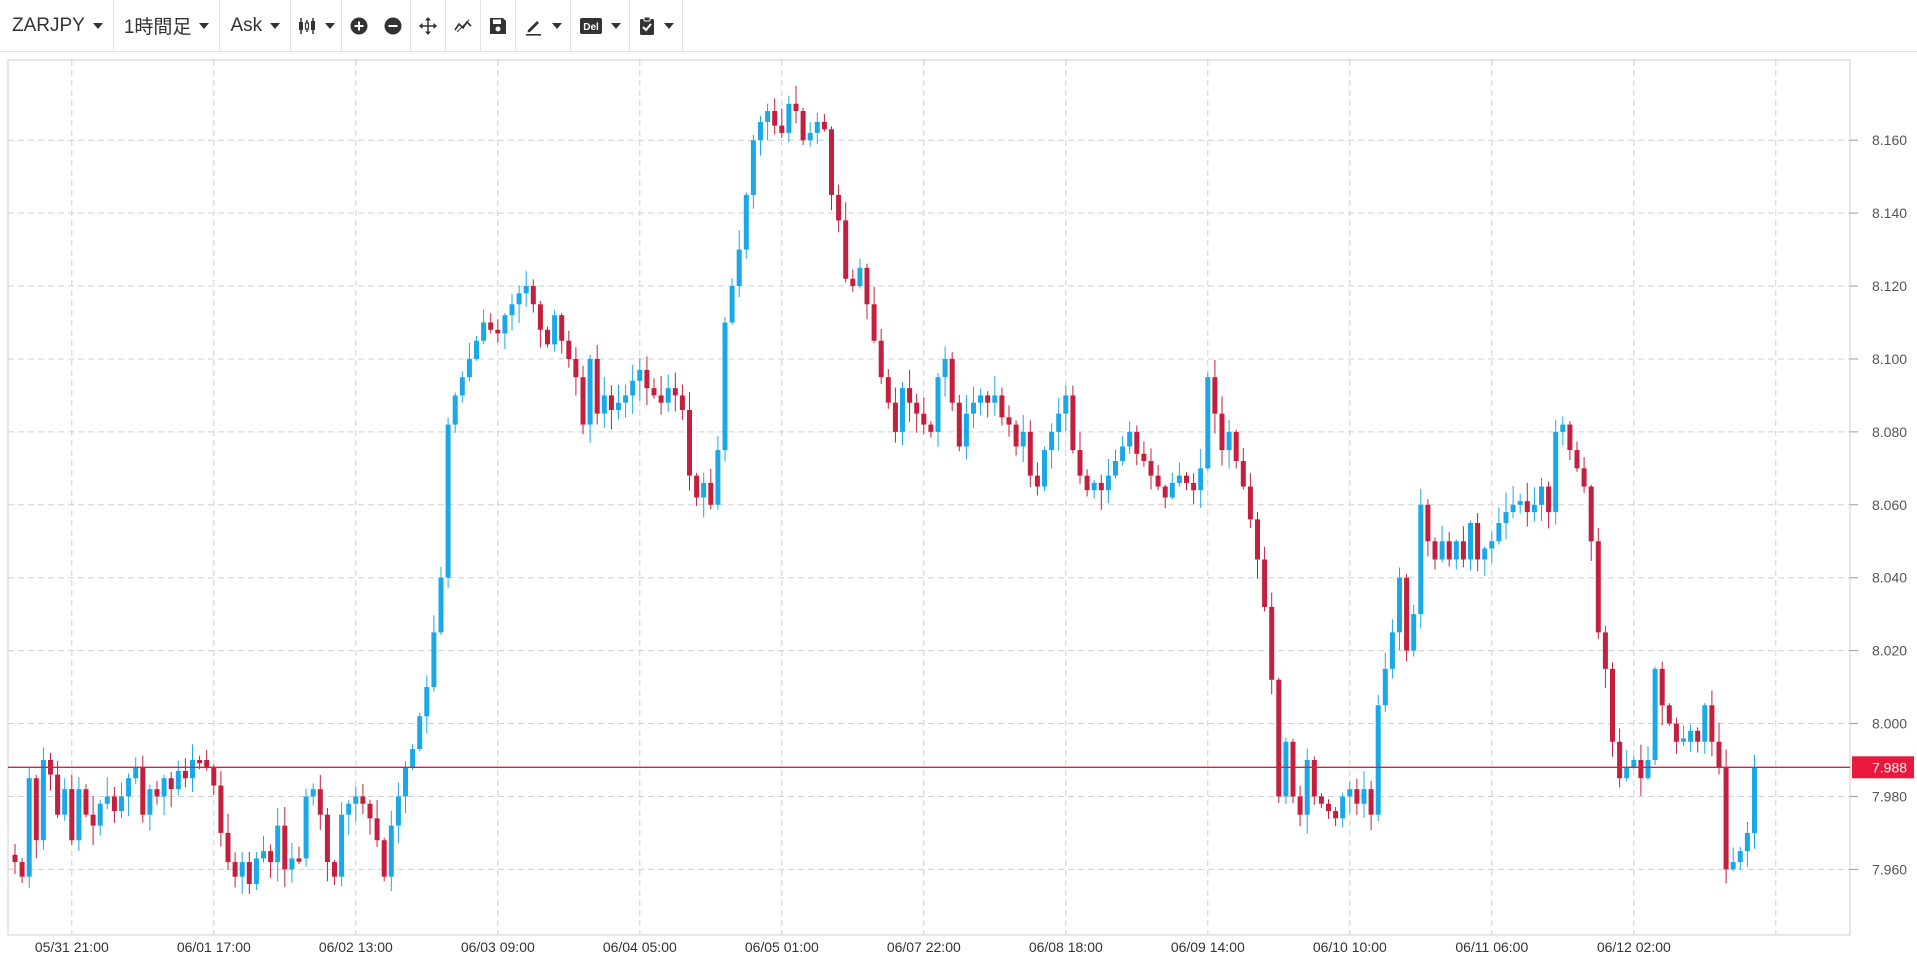 The image size is (1917, 966). Describe the element at coordinates (57, 25) in the screenshot. I see `symbol-selector: ZARJPY` at that location.